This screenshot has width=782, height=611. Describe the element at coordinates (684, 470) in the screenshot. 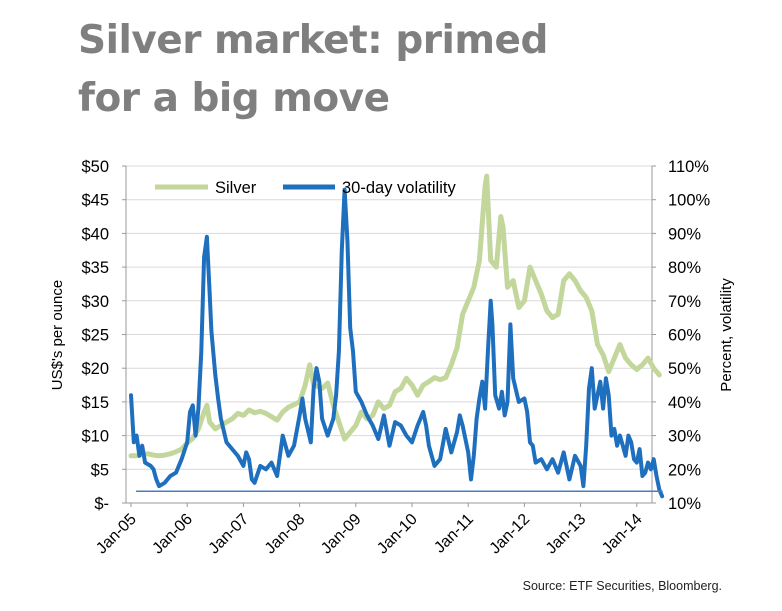

I see `y2-tick-label: 20%` at that location.